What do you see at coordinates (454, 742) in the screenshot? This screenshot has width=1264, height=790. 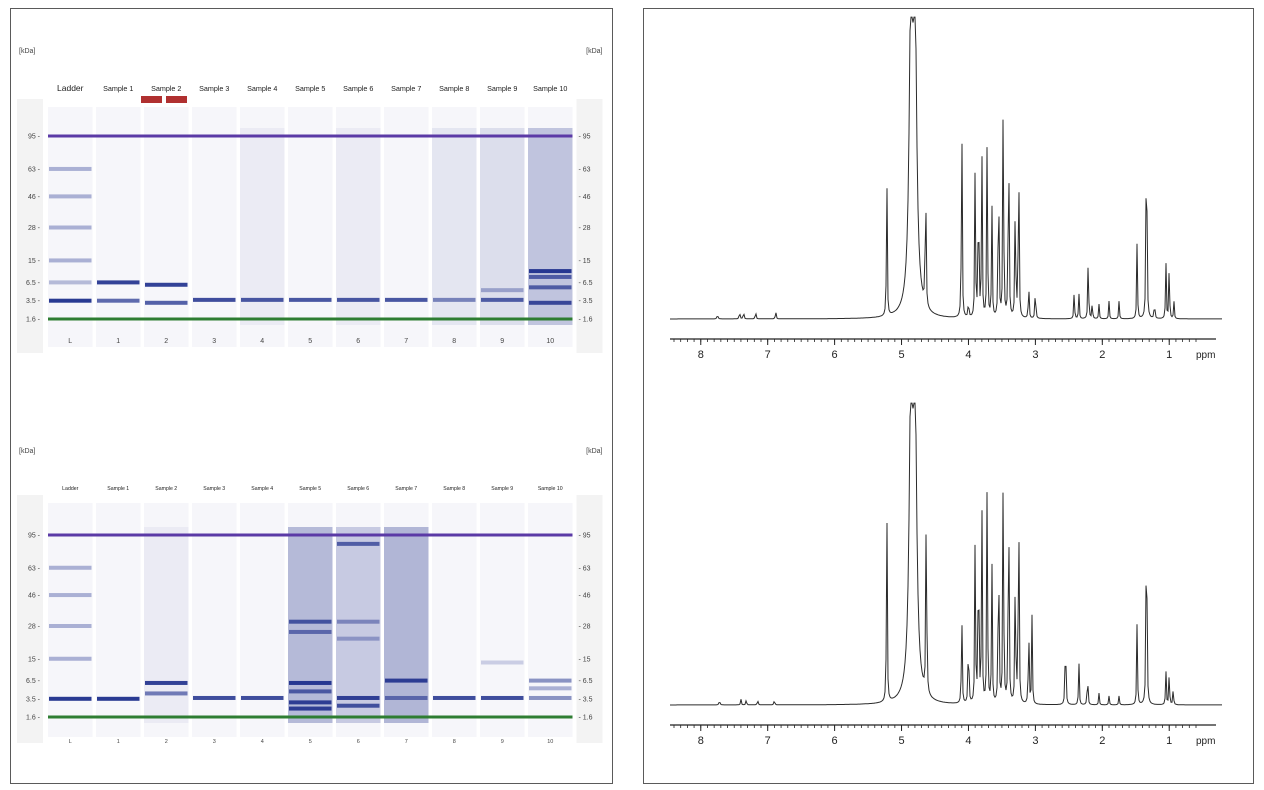 I see `gel-lane-number: 8` at bounding box center [454, 742].